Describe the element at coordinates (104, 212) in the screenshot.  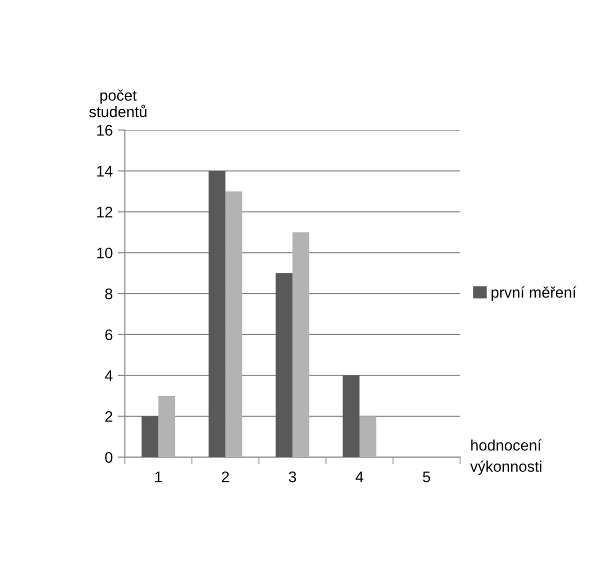
I see `y-tick-label: 12` at that location.